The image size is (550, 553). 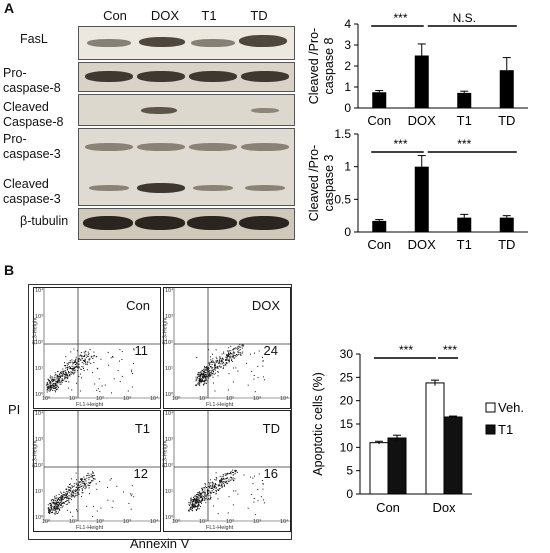 I want to click on x-tick-label: T1, so click(x=464, y=120).